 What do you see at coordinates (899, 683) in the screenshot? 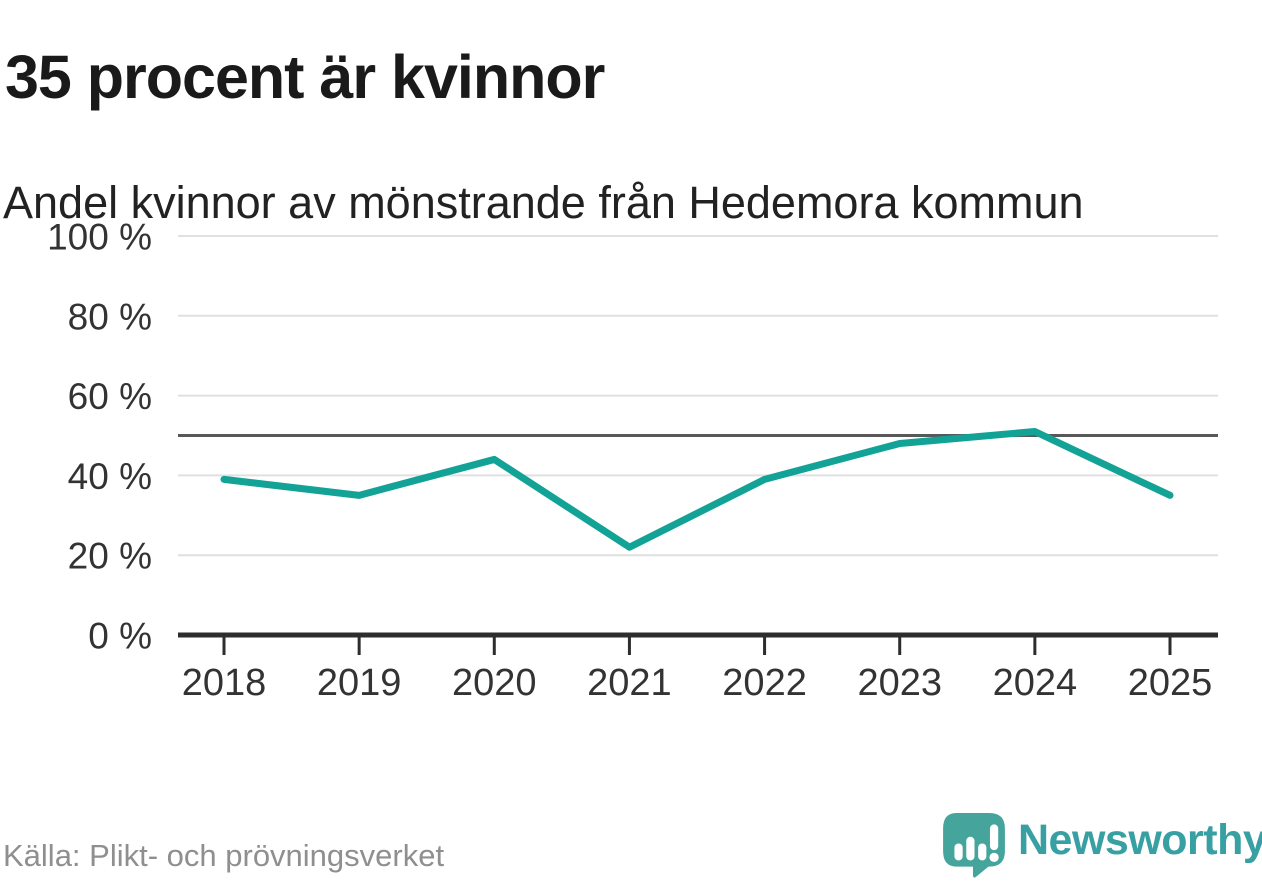
I see `x-tick-label: 2023` at bounding box center [899, 683].